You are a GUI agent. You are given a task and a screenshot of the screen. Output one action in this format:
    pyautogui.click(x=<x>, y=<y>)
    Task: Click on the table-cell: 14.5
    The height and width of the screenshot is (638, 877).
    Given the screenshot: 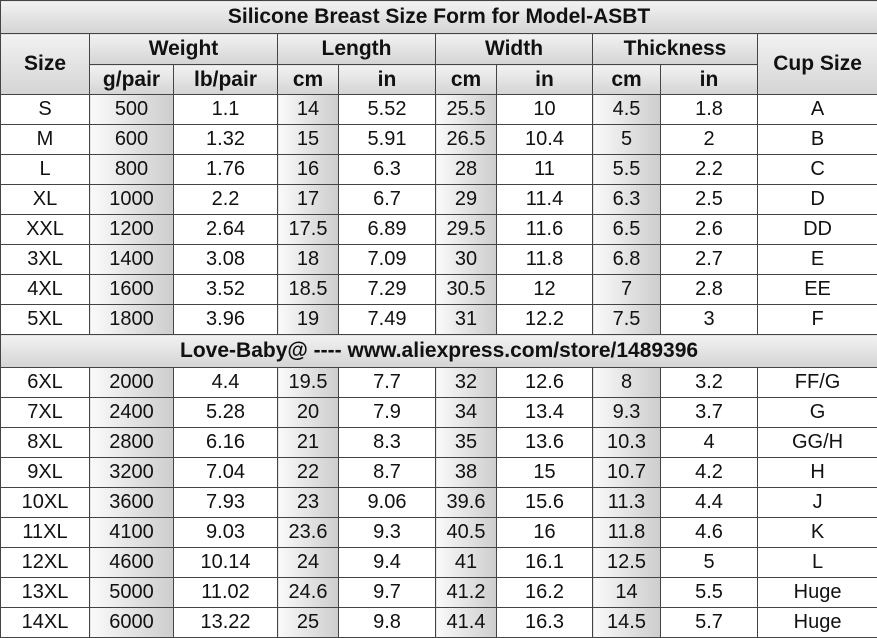 What is the action you would take?
    pyautogui.click(x=626, y=622)
    